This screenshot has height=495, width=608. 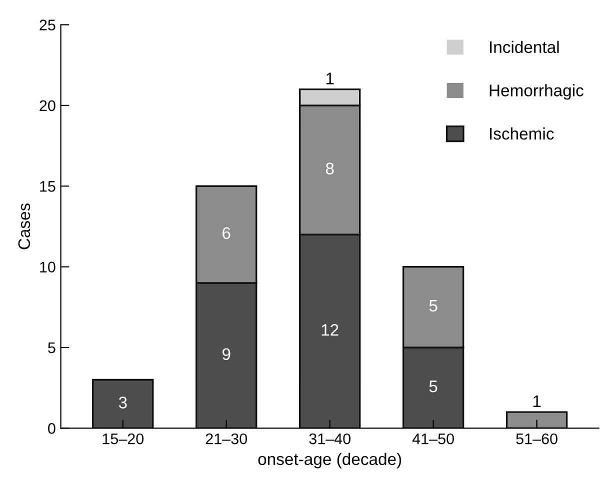 I want to click on y-tick-label: 15, so click(x=48, y=186).